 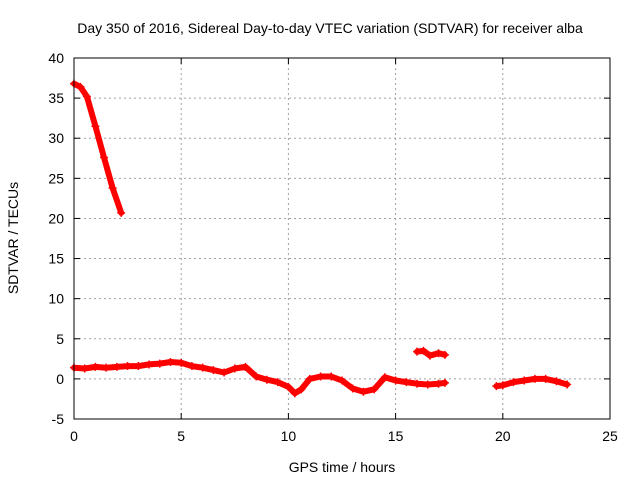 What do you see at coordinates (610, 436) in the screenshot?
I see `x-tick-label: 25` at bounding box center [610, 436].